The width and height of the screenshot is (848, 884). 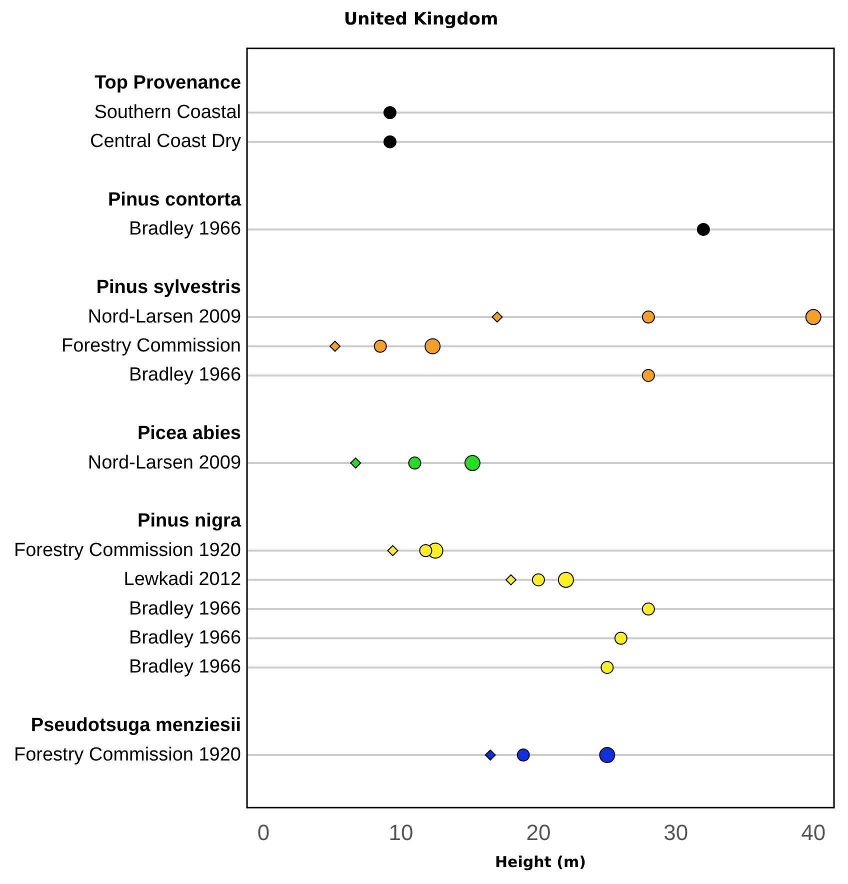 I want to click on y-tick-label: Lewkadi 2012, so click(x=183, y=579).